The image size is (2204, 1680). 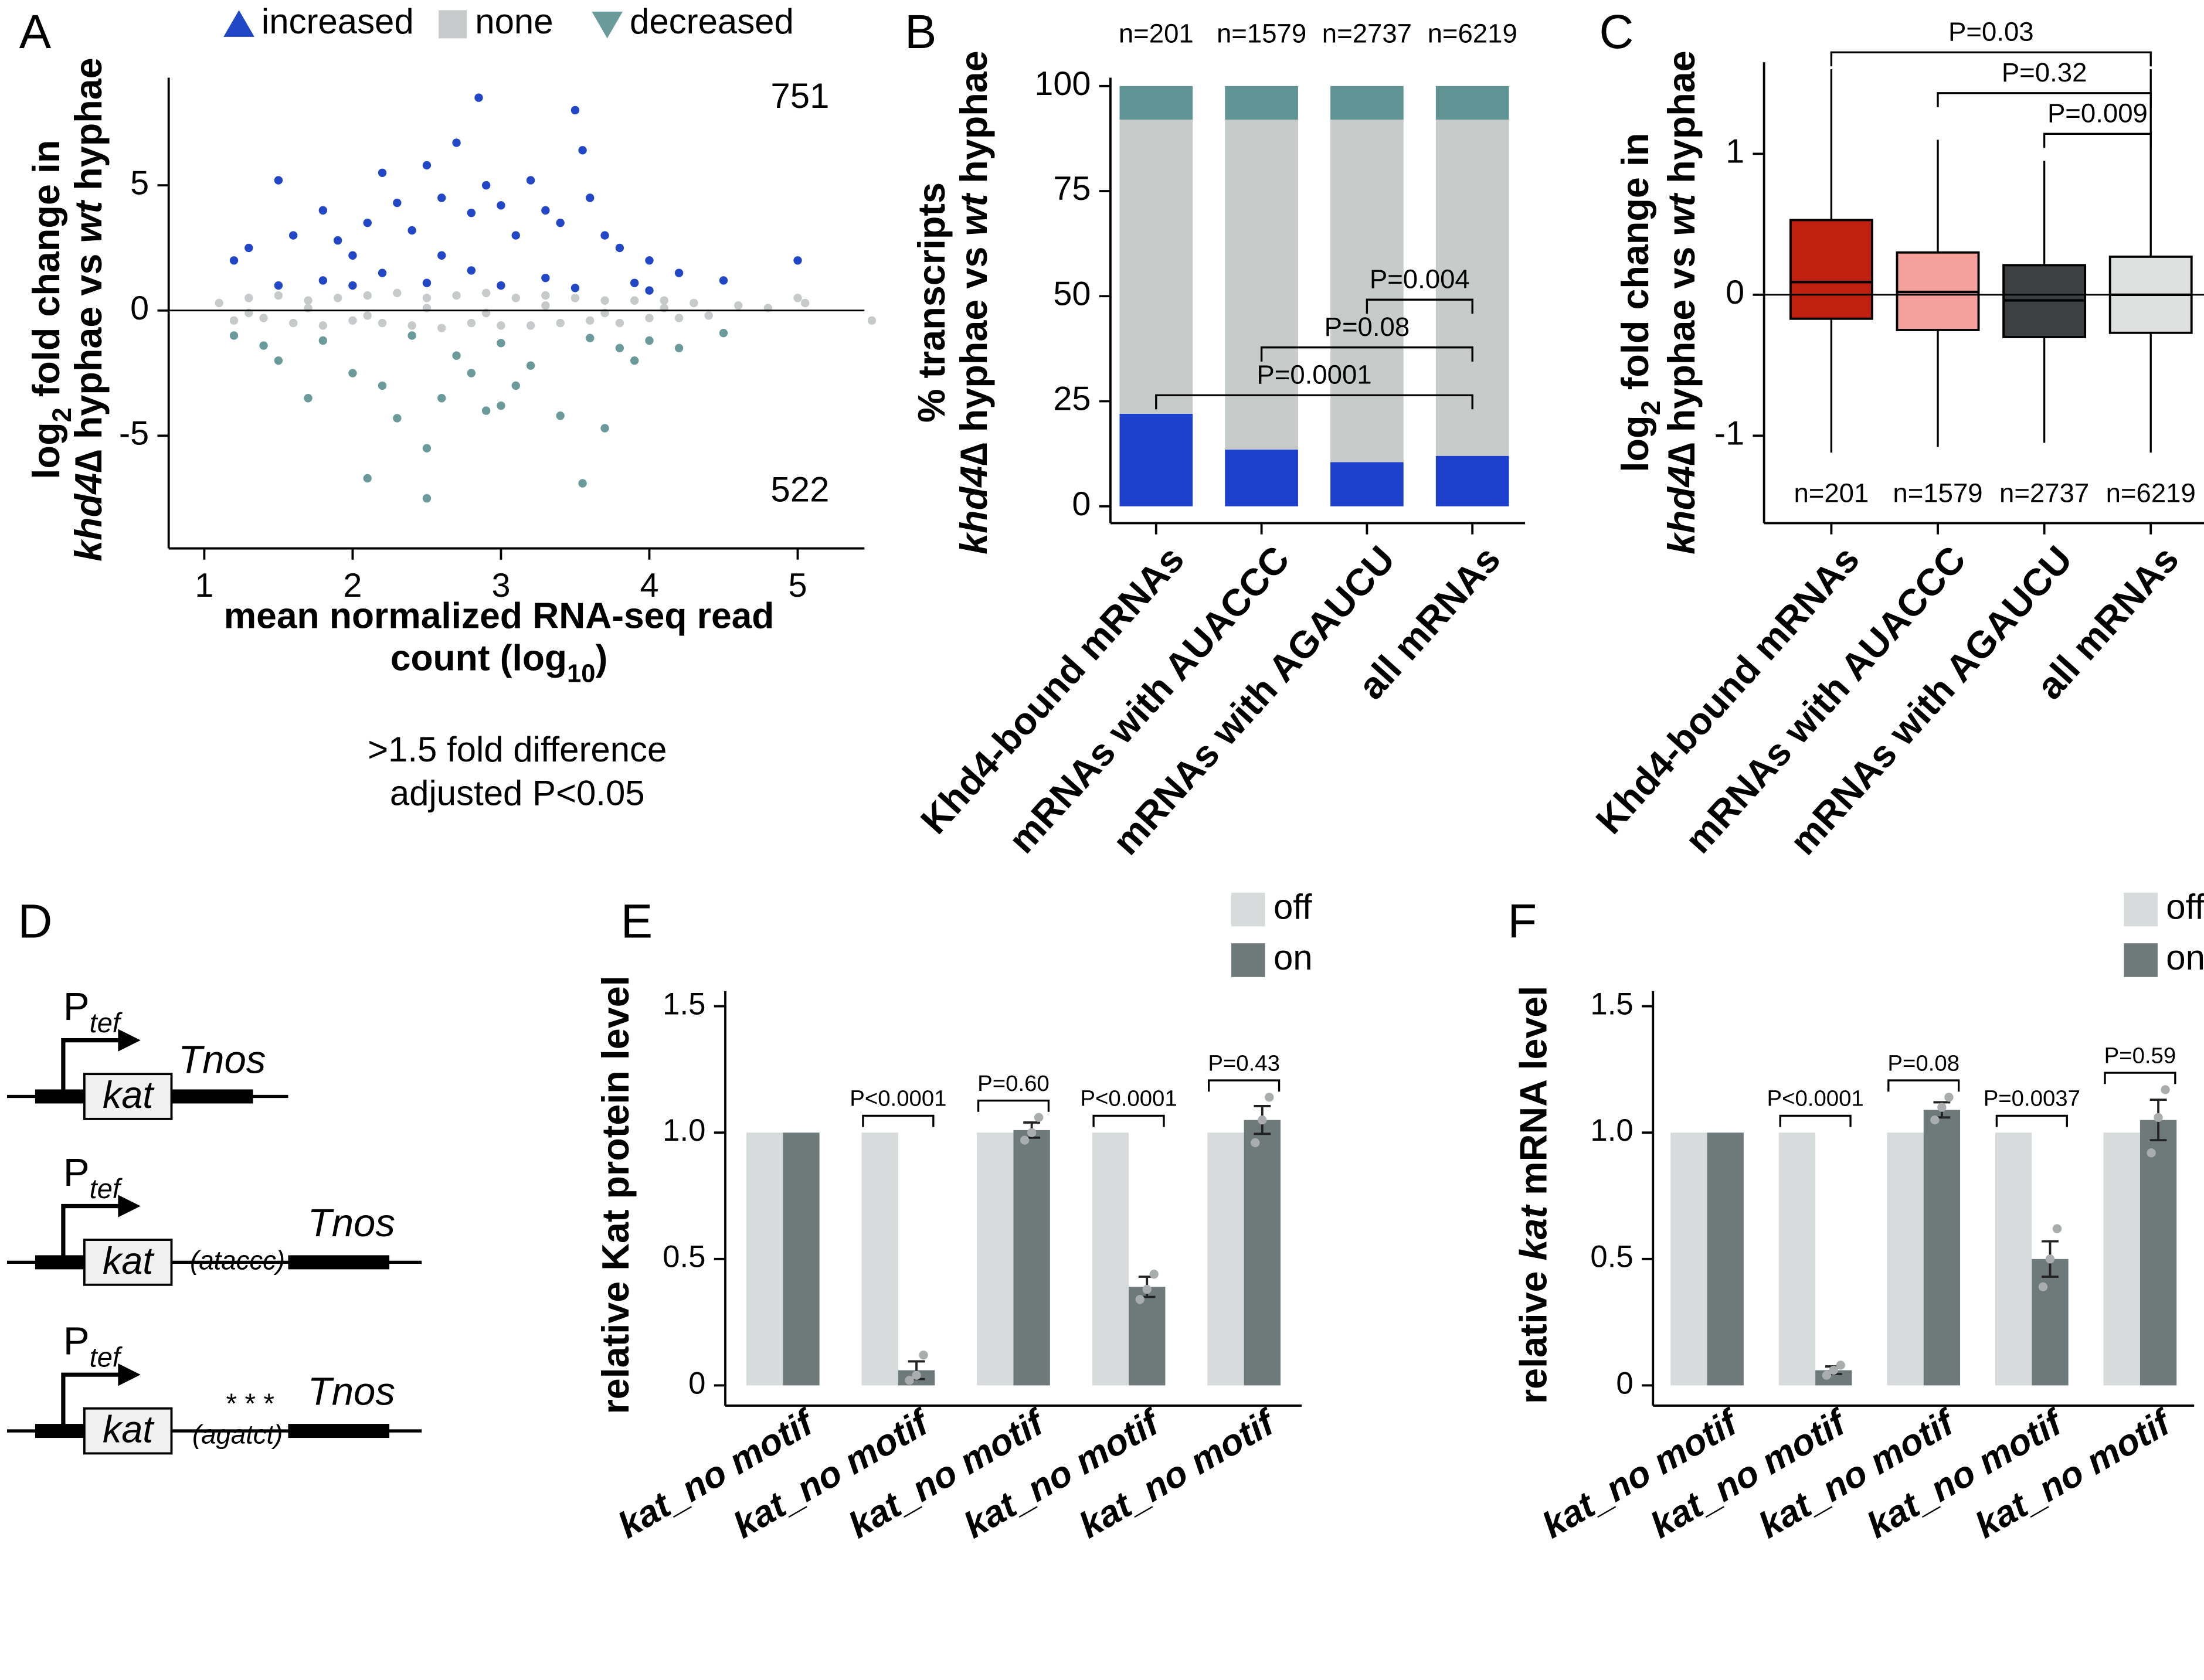 What do you see at coordinates (1072, 293) in the screenshot?
I see `y-tick-label: 50` at bounding box center [1072, 293].